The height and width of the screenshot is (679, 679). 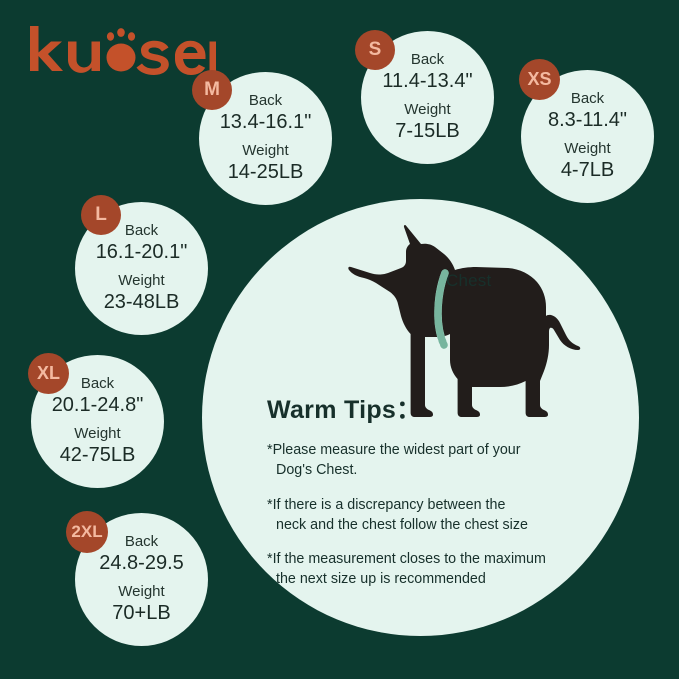 What do you see at coordinates (427, 130) in the screenshot?
I see `size-s-weight-value: 7-15LB` at bounding box center [427, 130].